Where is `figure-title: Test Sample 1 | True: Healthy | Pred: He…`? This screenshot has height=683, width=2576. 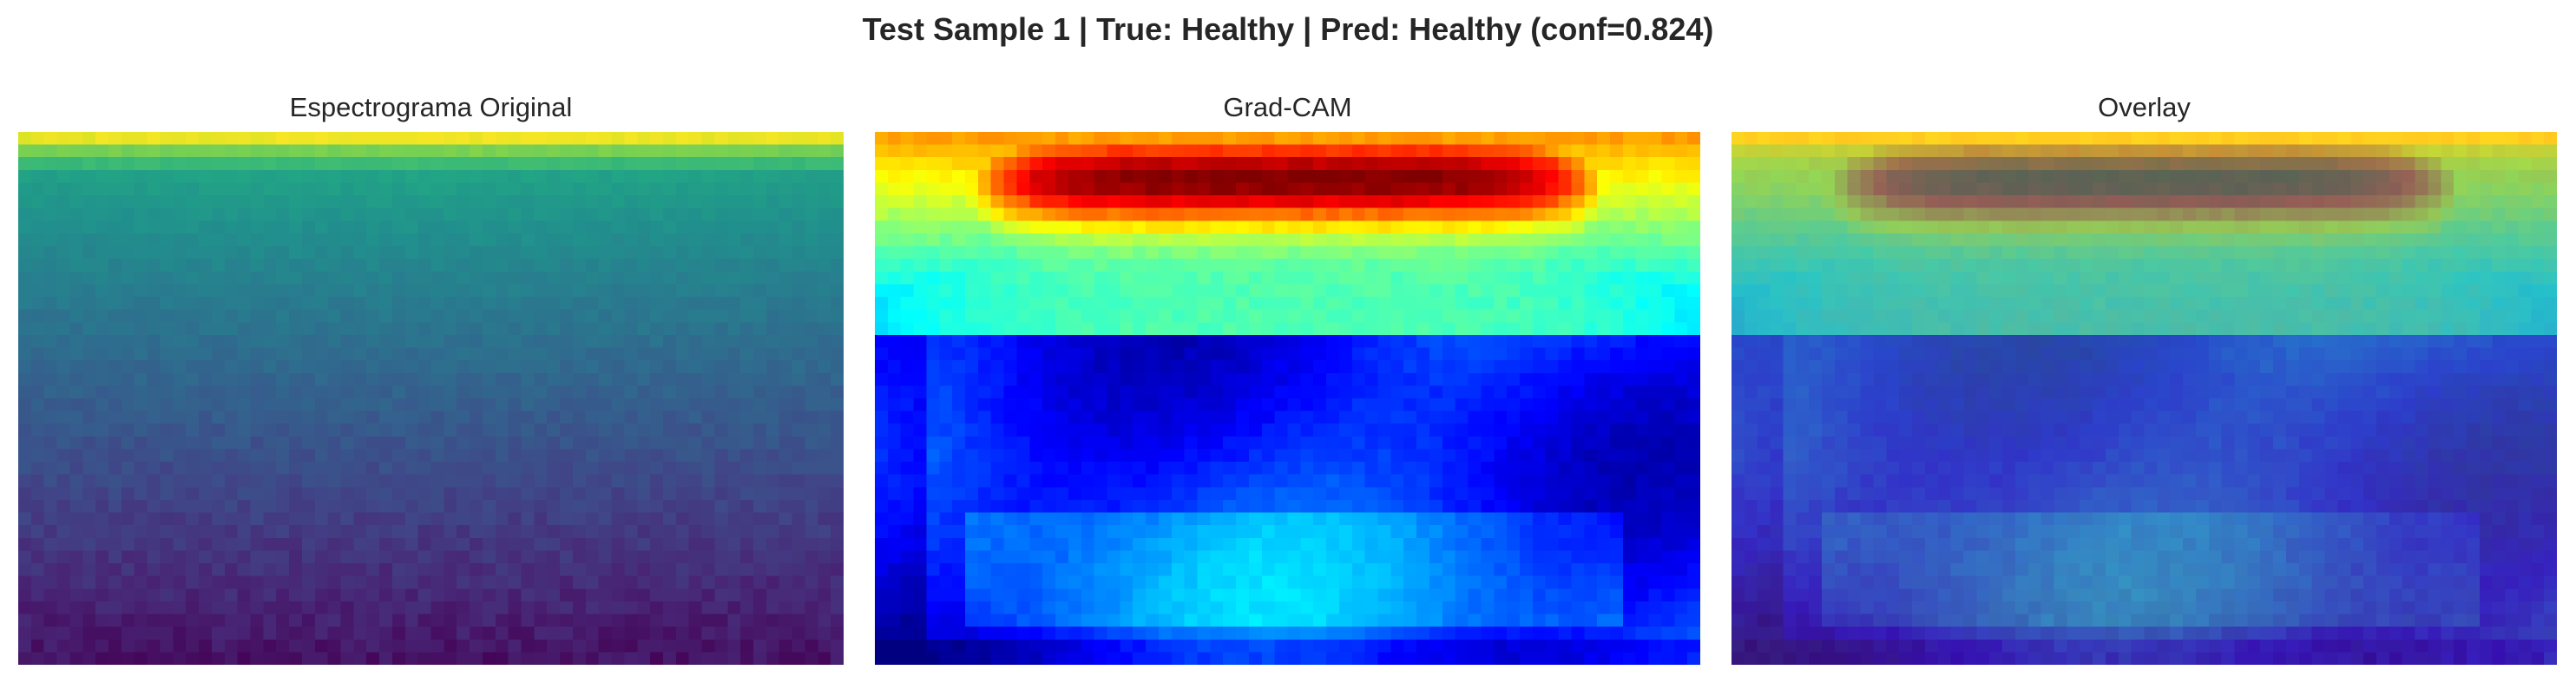
figure-title: Test Sample 1 | True: Healthy | Pred: He… is located at coordinates (1288, 29).